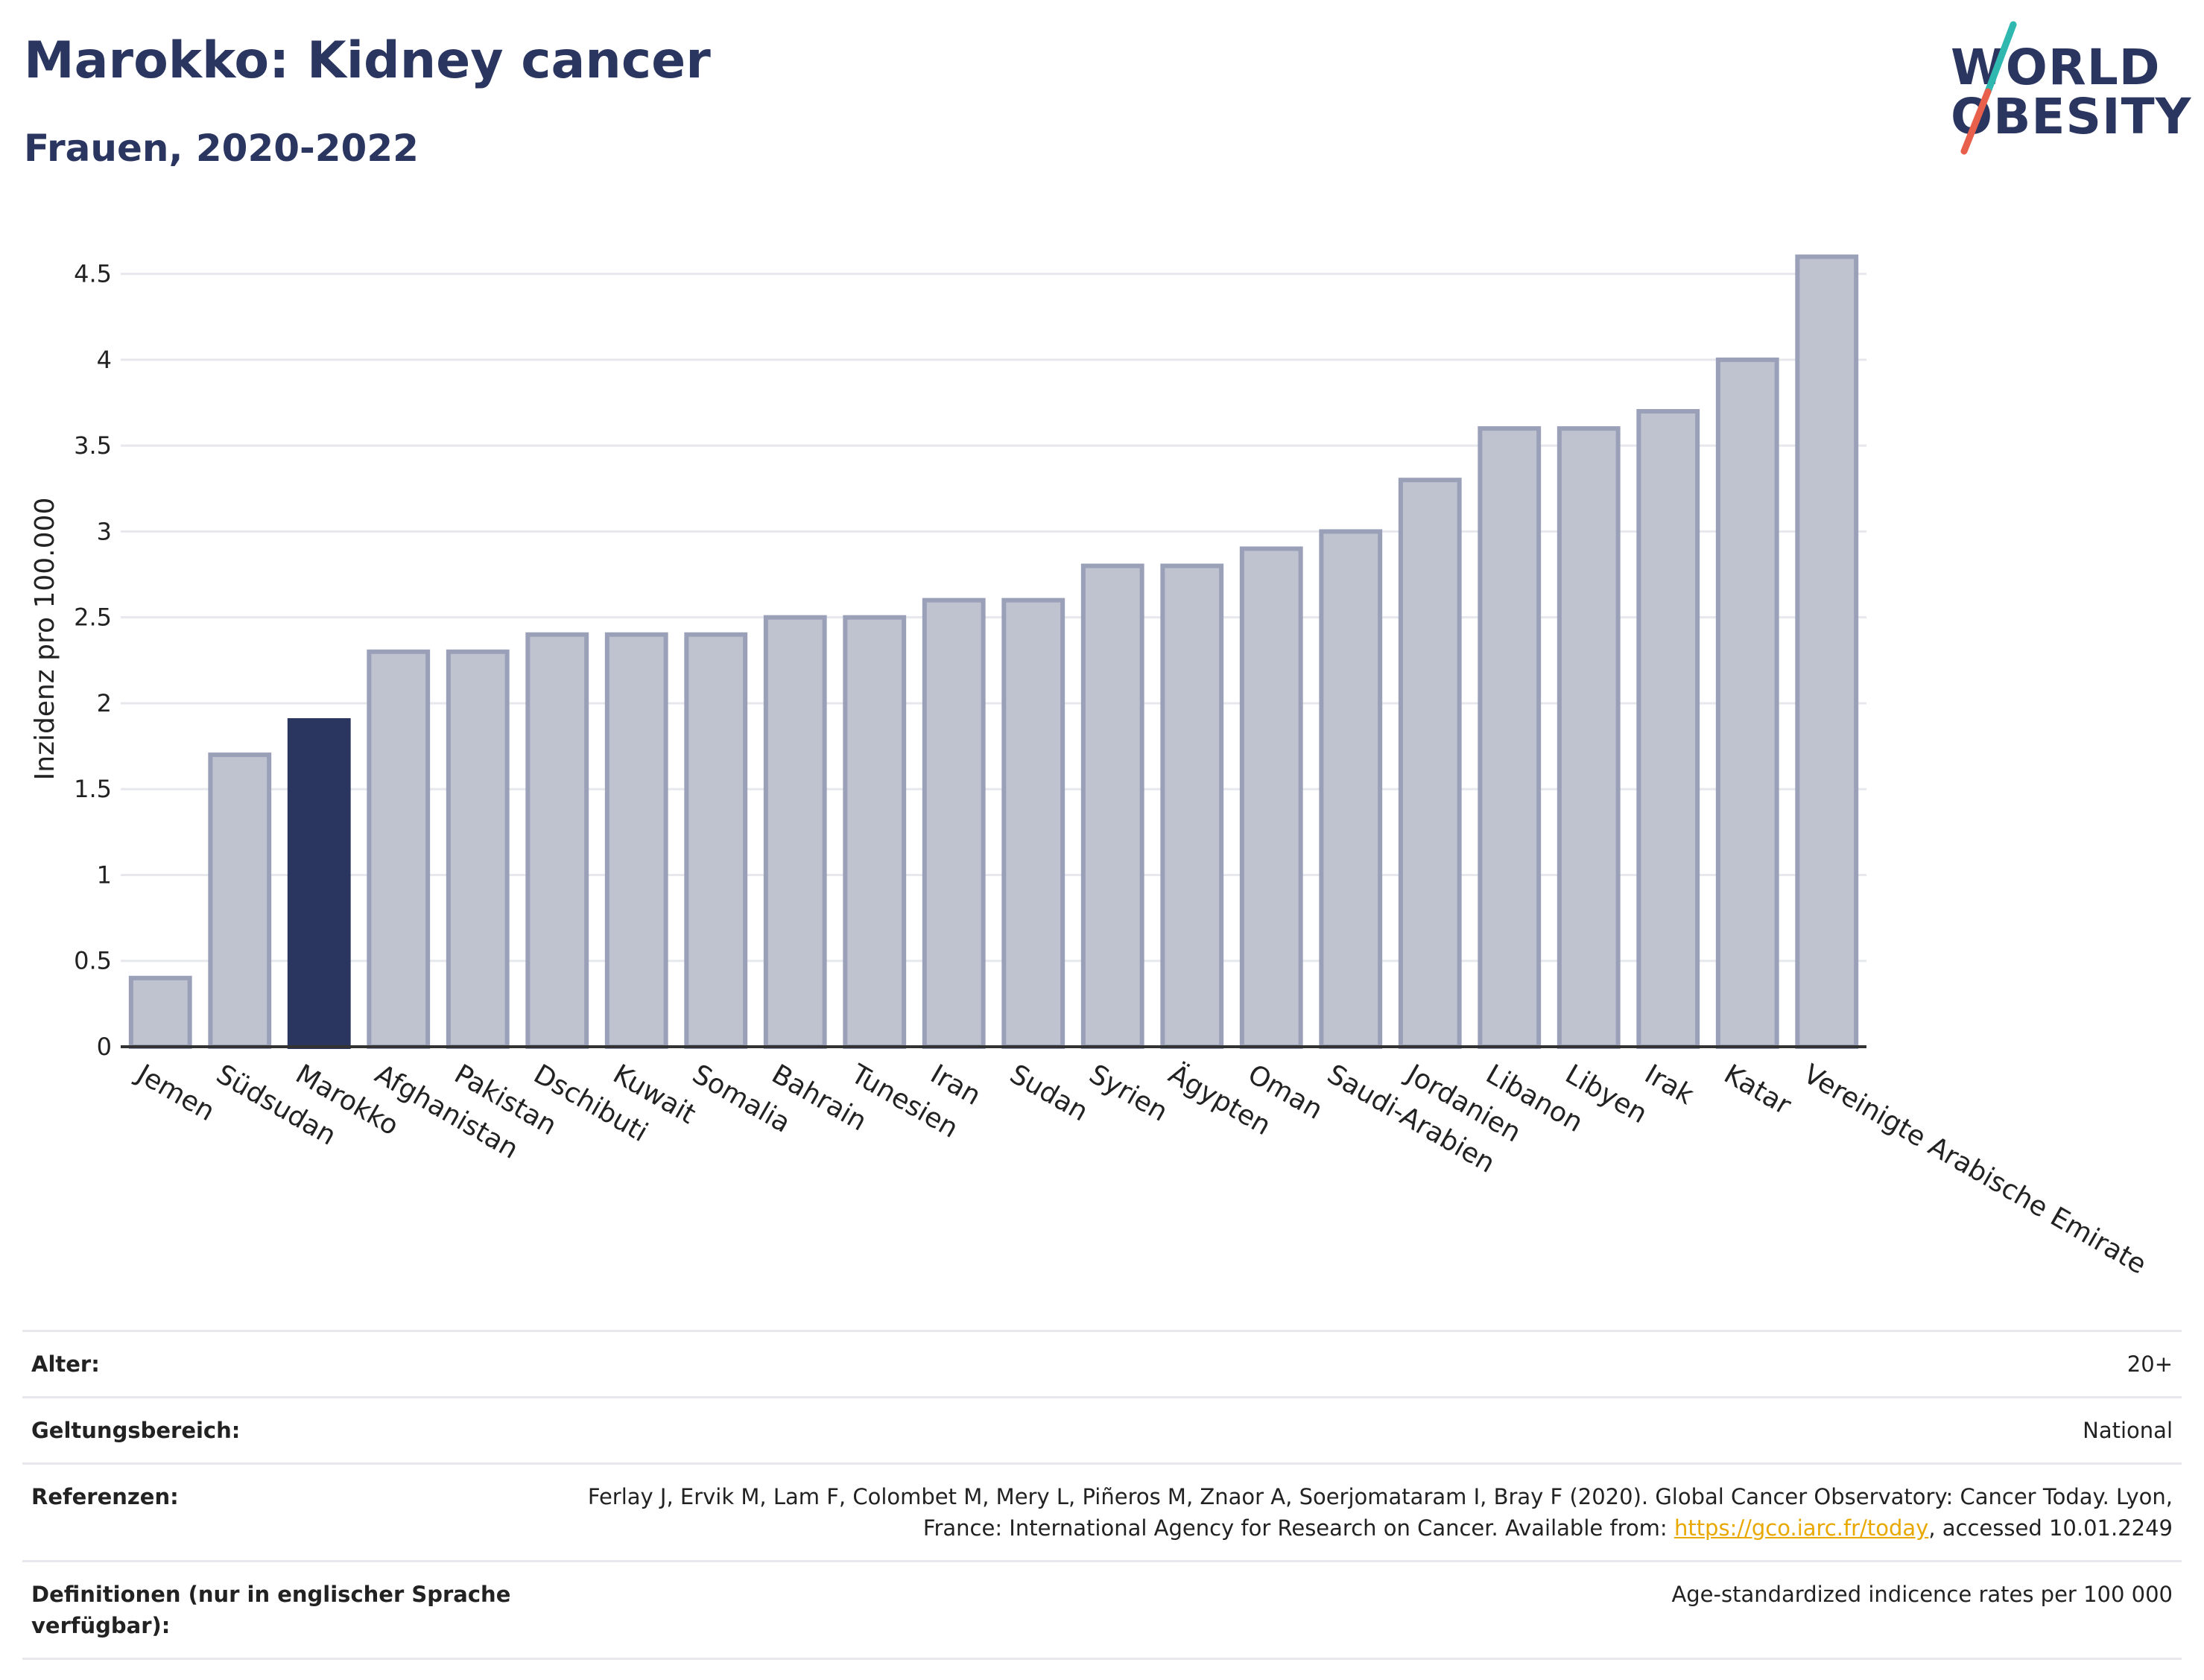 The image size is (2204, 1680). I want to click on y-tick-label: 3.5, so click(93, 445).